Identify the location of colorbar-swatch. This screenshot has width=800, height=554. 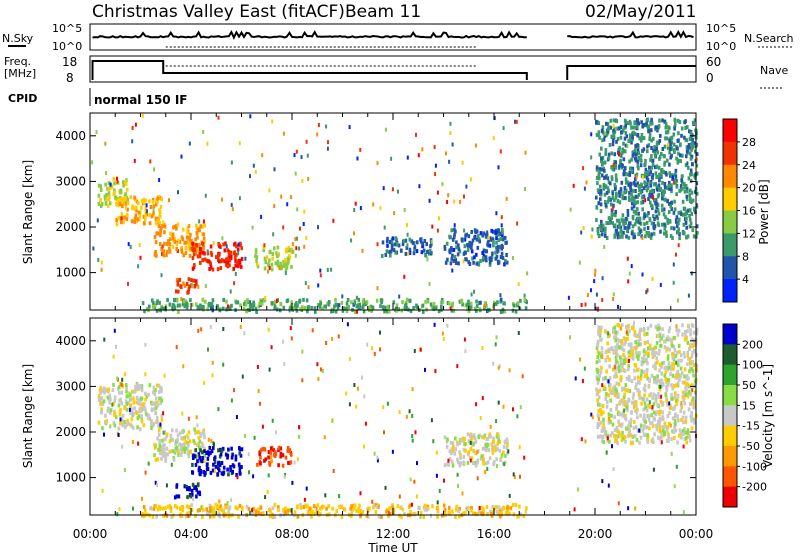
(730, 416).